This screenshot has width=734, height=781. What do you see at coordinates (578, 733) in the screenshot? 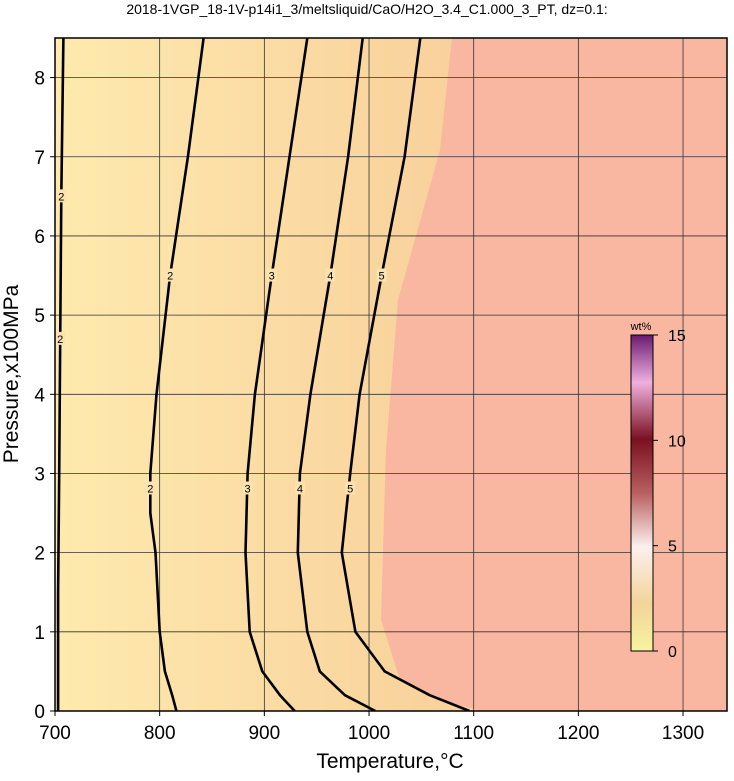
I see `x-tick-label: 1200` at bounding box center [578, 733].